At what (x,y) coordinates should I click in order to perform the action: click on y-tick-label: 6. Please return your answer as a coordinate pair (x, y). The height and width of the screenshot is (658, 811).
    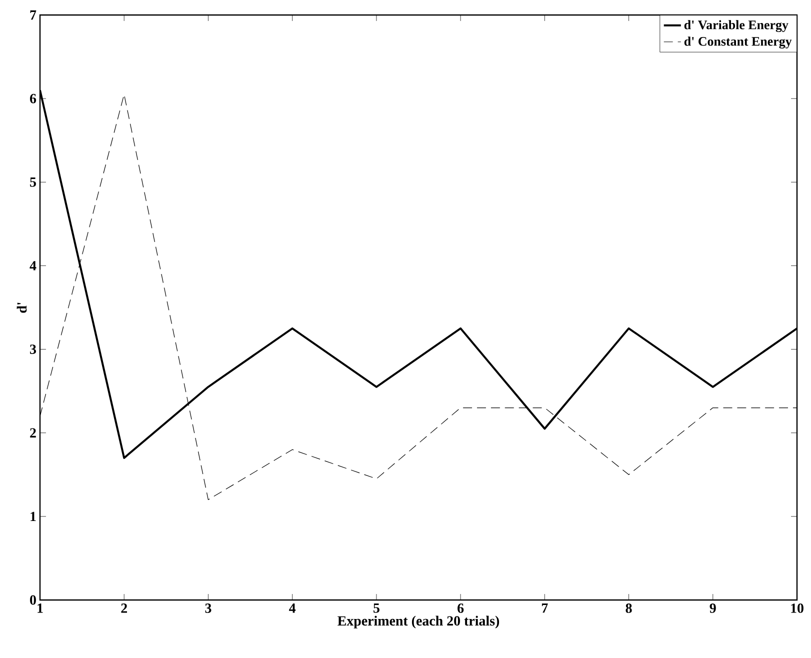
    Looking at the image, I should click on (33, 99).